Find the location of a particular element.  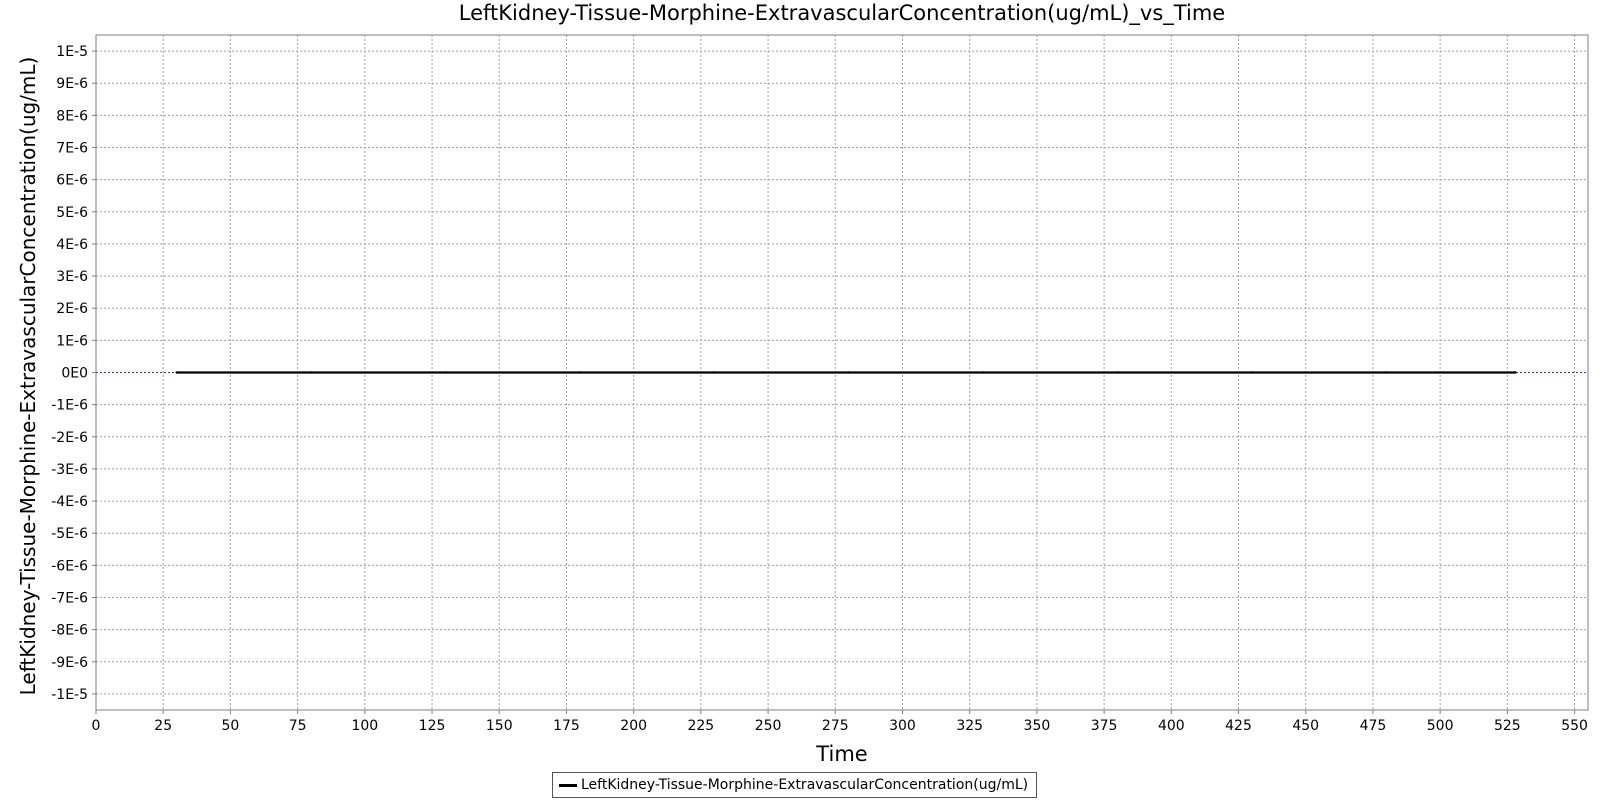

x-tick-label: 175 is located at coordinates (566, 726).